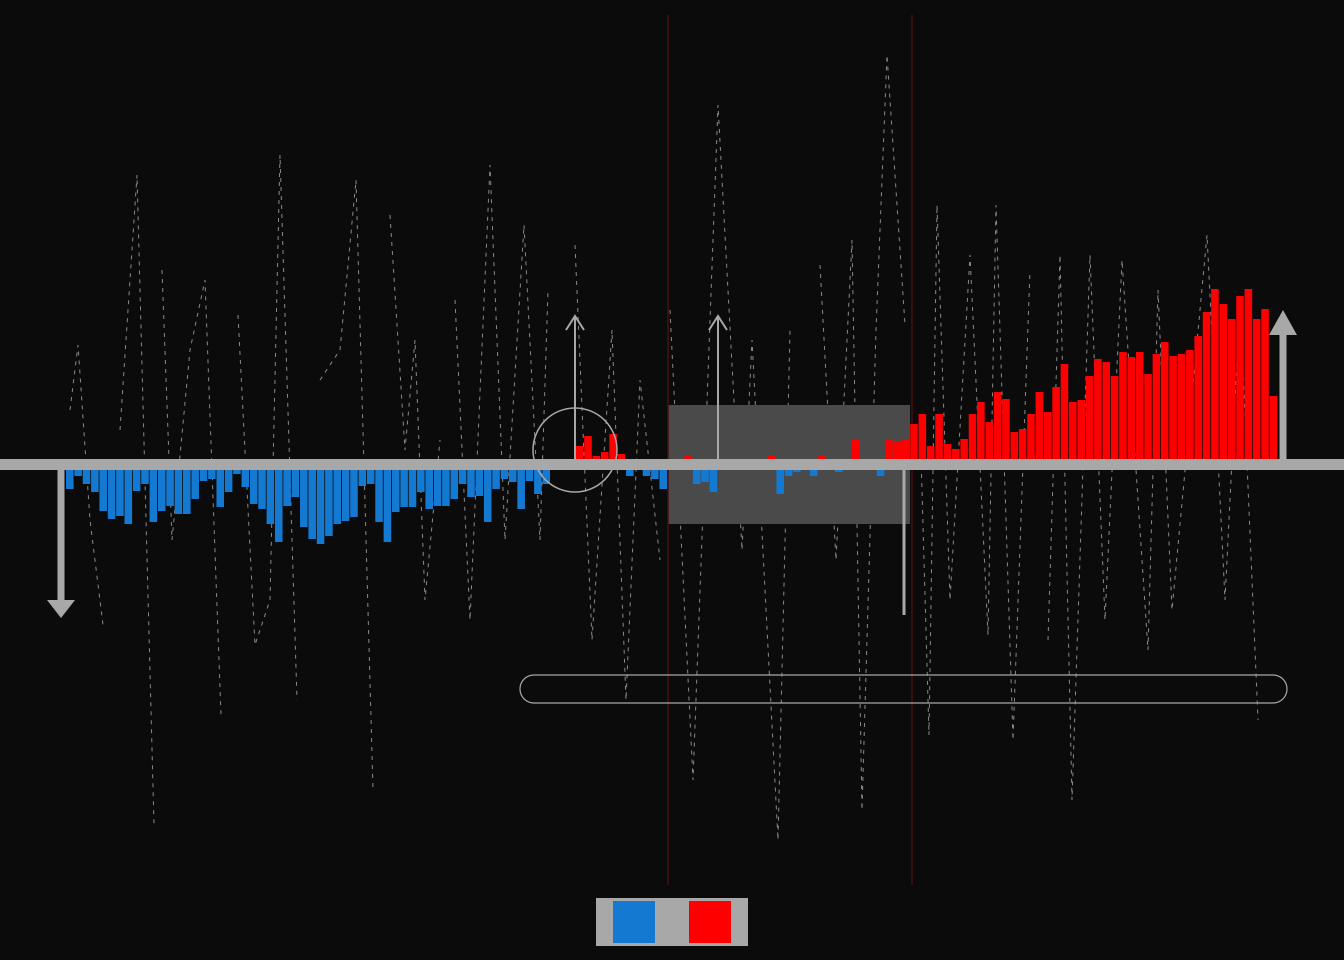 The image size is (1344, 960). What do you see at coordinates (61, 609) in the screenshot?
I see `down-arrow-head` at bounding box center [61, 609].